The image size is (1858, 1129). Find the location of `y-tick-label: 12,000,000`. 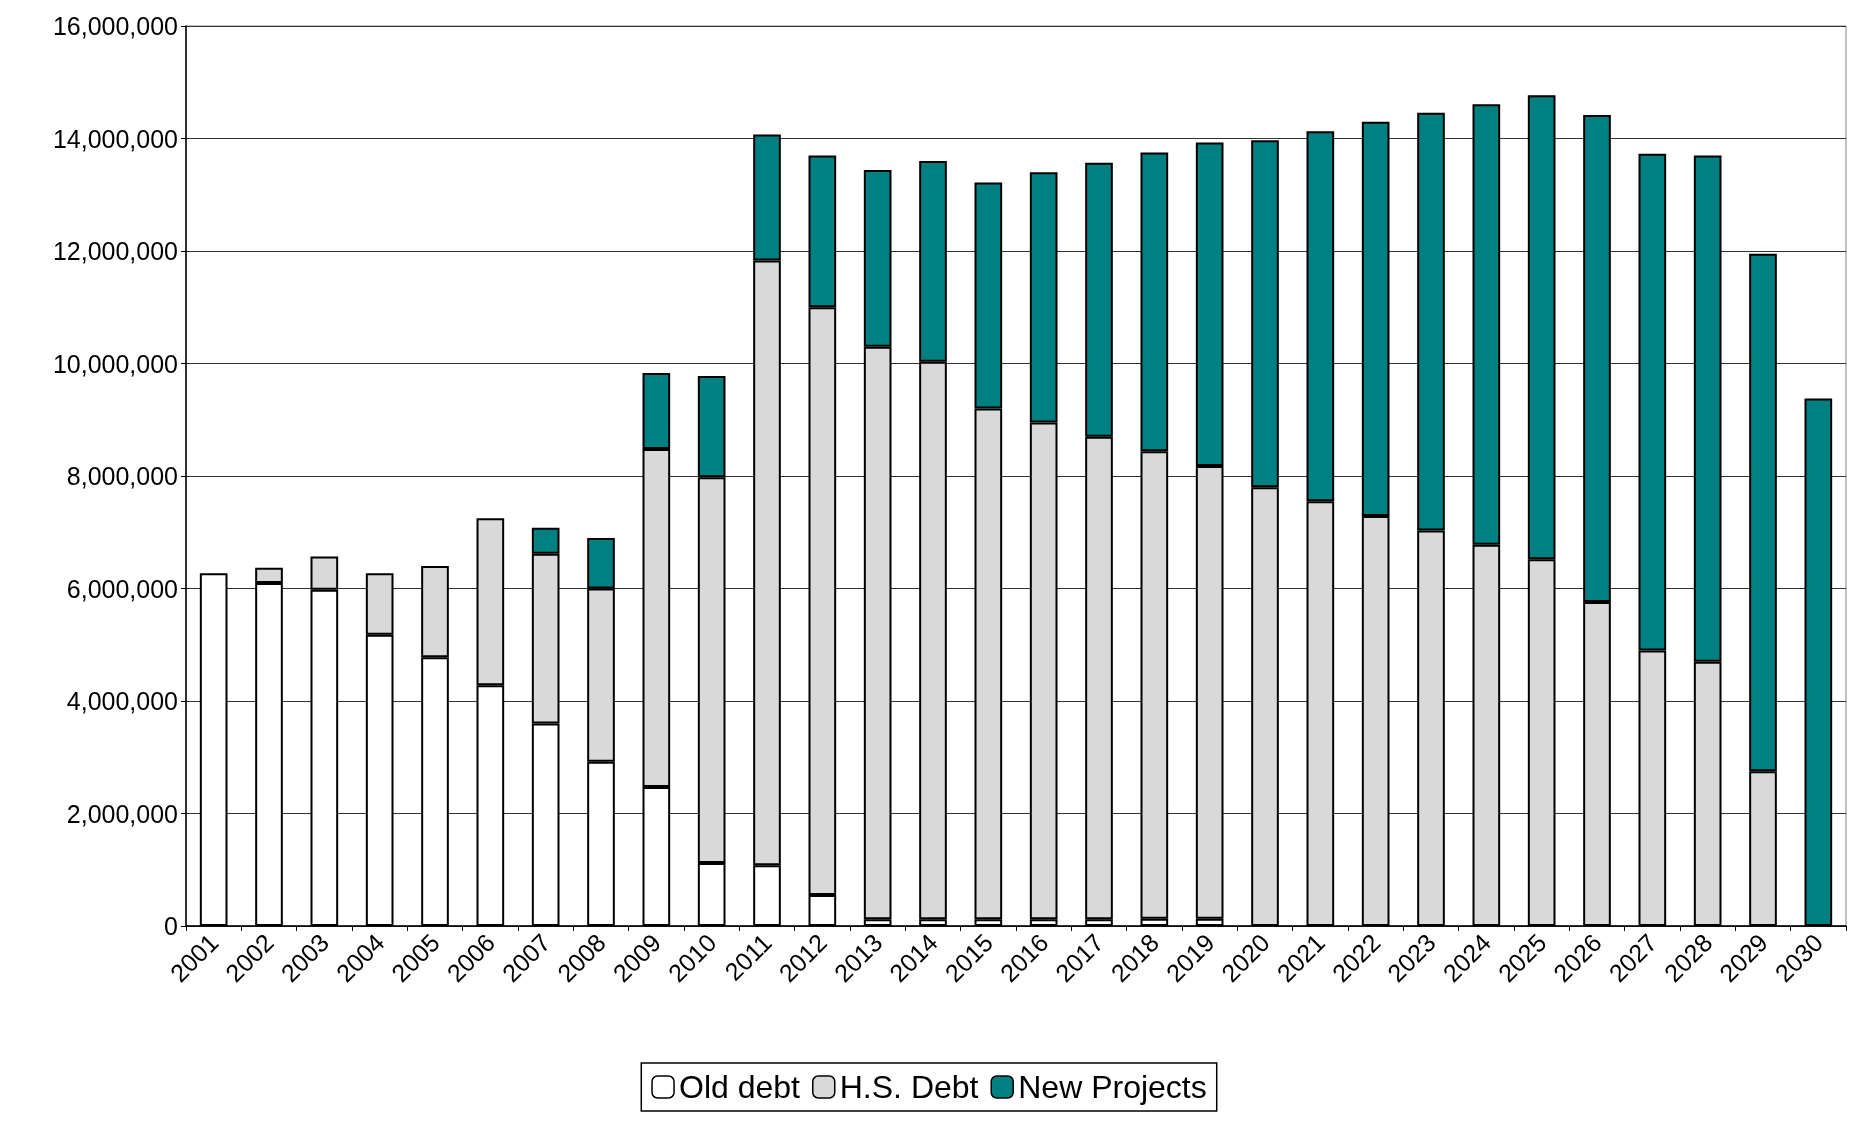

y-tick-label: 12,000,000 is located at coordinates (115, 251).